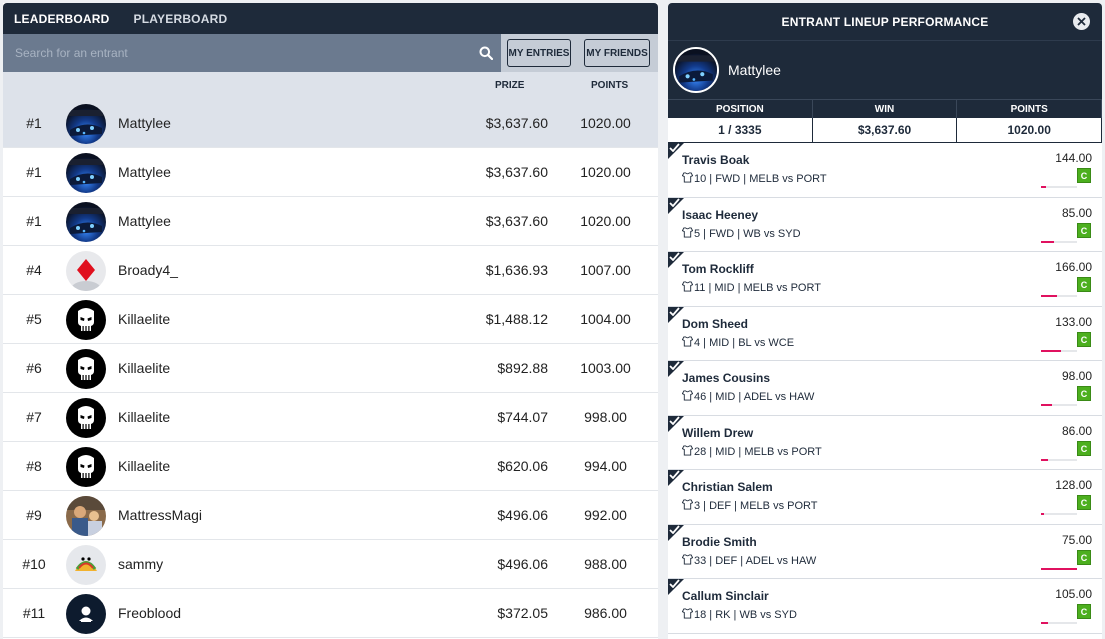 This screenshot has width=1105, height=639. Describe the element at coordinates (539, 53) in the screenshot. I see `my-entries-button: MY ENTRIES` at that location.